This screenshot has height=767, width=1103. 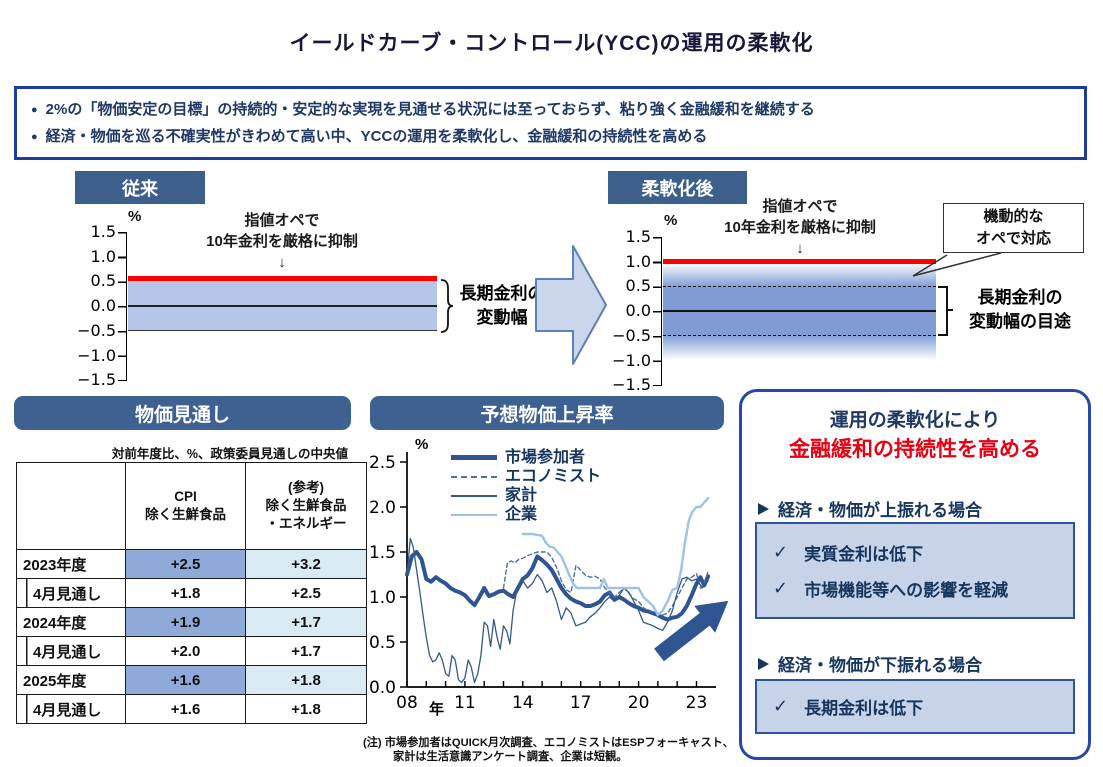 I want to click on y-tick: 0.5, so click(x=638, y=285).